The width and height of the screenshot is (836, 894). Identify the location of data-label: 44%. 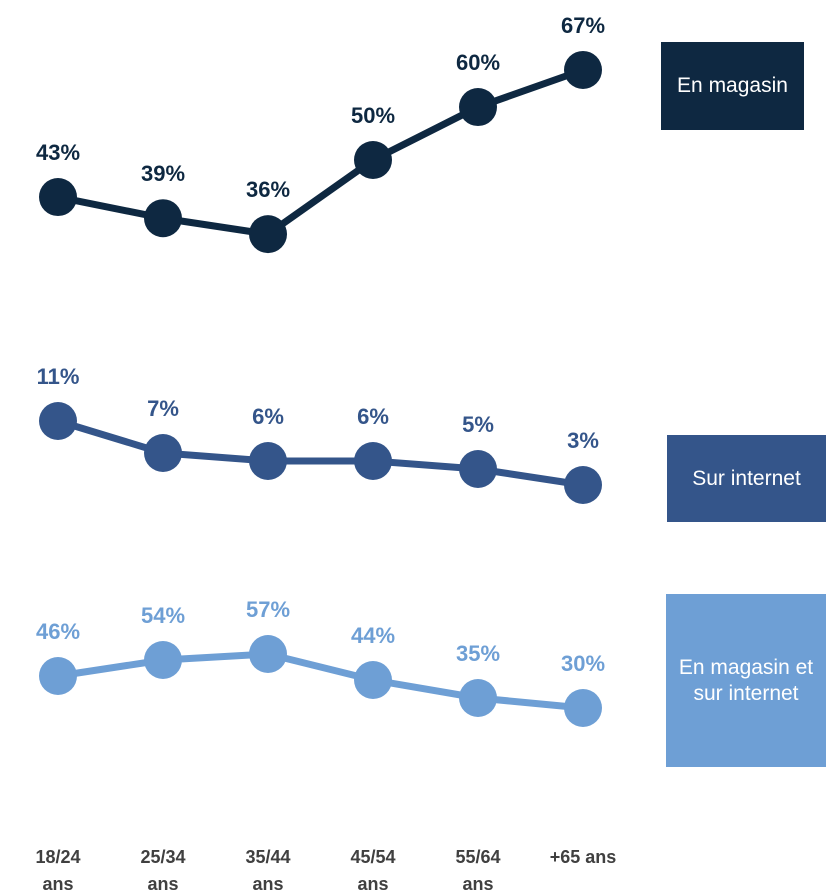
(373, 635).